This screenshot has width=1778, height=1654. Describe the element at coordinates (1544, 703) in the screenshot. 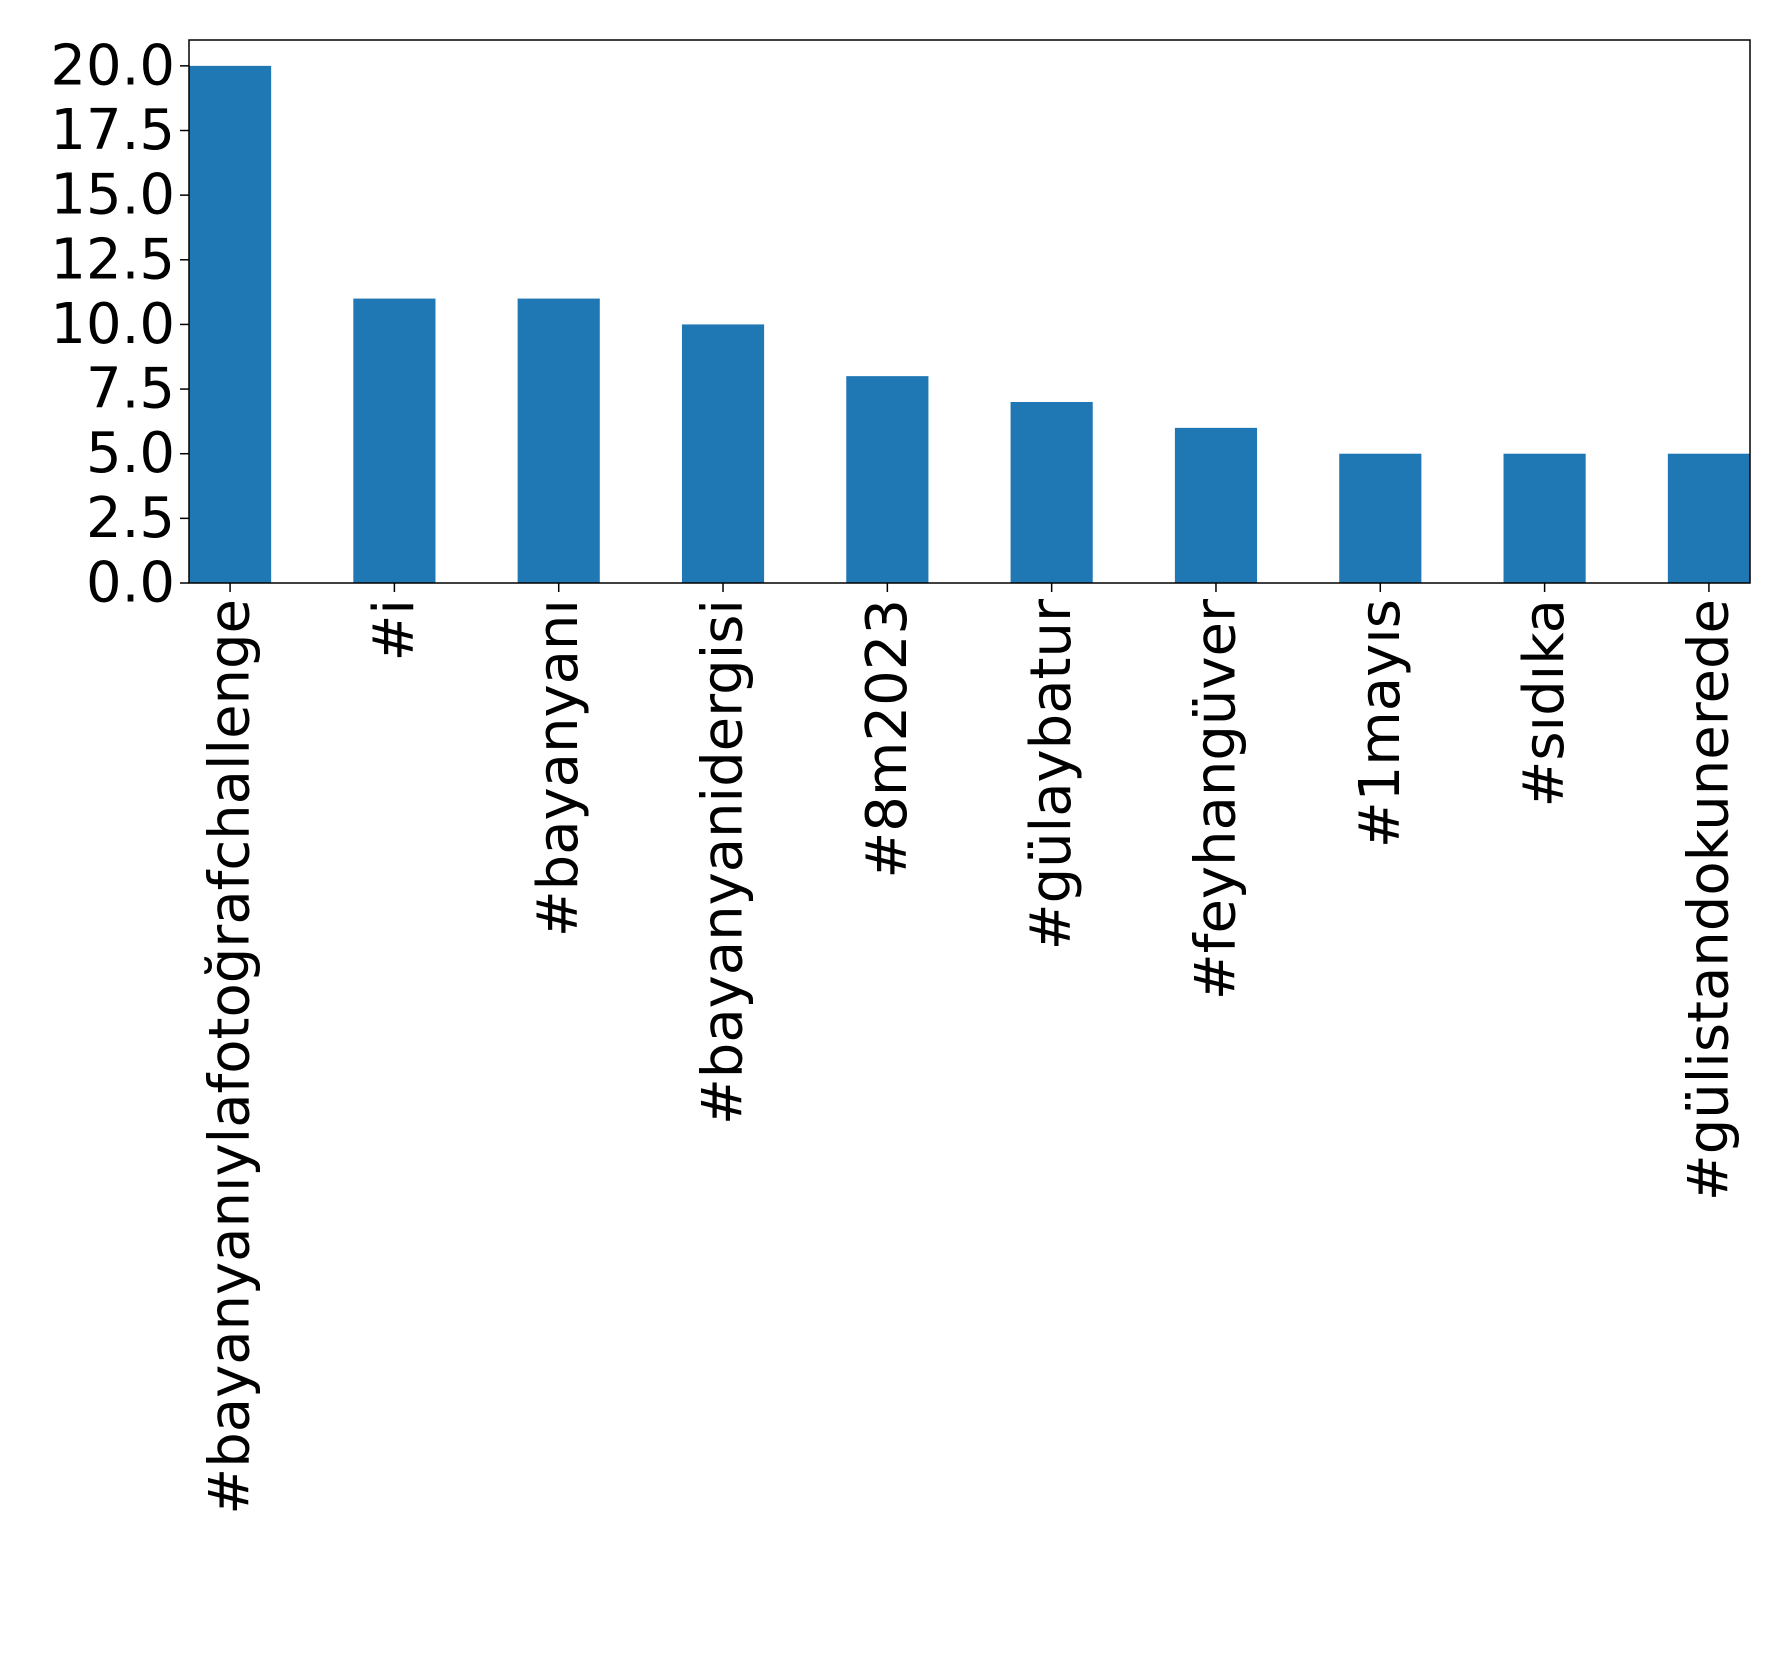

I see `x-tick-label: #sıdıka` at that location.